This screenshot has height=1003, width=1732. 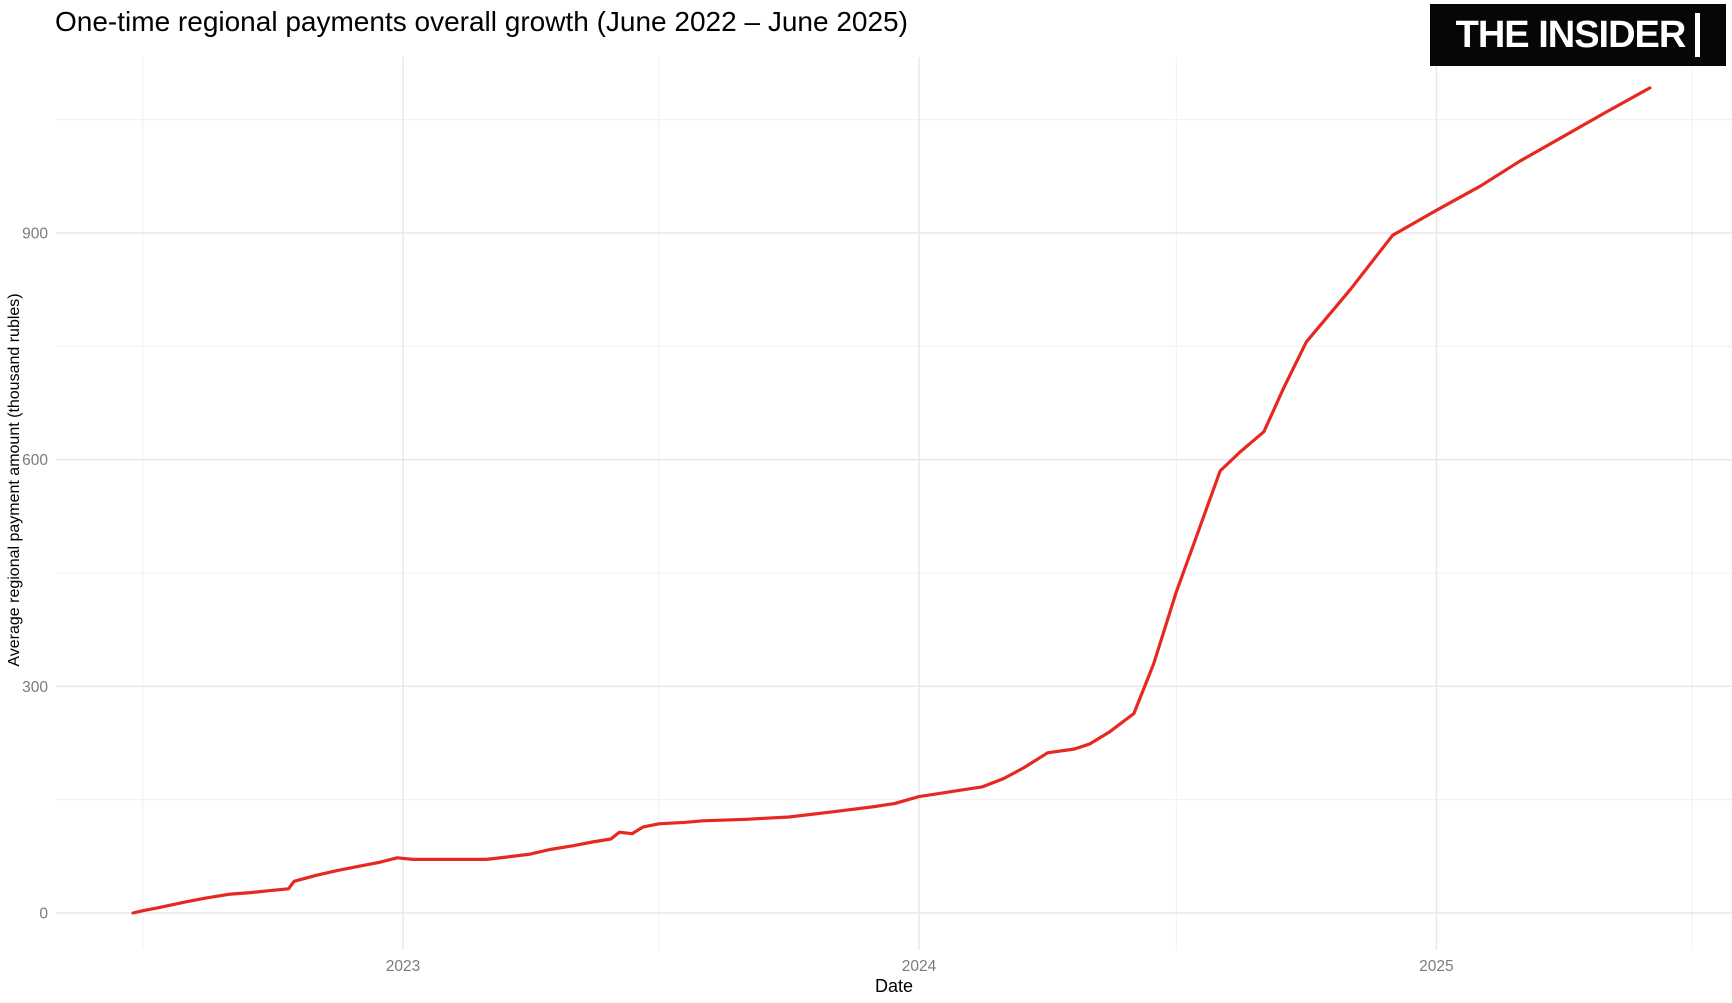 I want to click on the-insider-logo: THE INSIDER, so click(x=1578, y=35).